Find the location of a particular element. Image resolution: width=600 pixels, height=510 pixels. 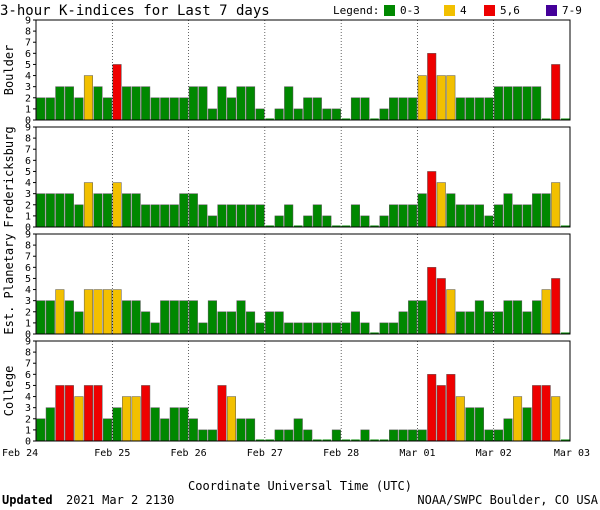

y-tick-label: 9 is located at coordinates (28, 128).